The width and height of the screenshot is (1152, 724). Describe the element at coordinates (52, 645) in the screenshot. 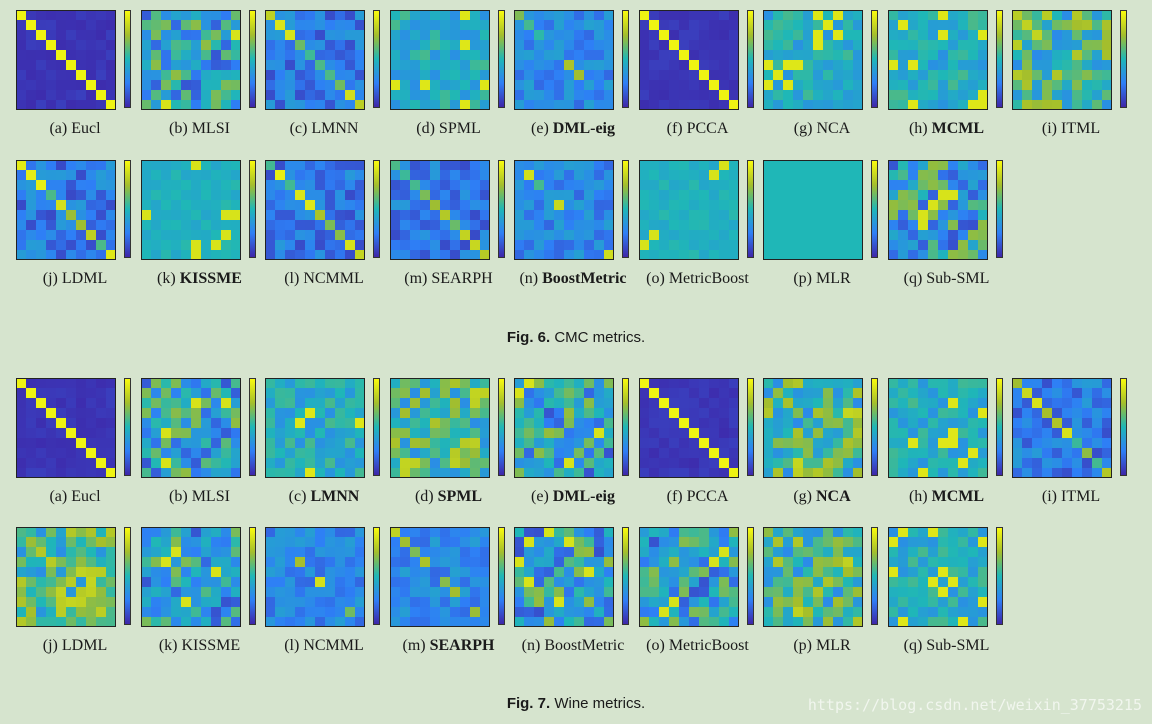

I see `subfigure-letter: (j)` at that location.